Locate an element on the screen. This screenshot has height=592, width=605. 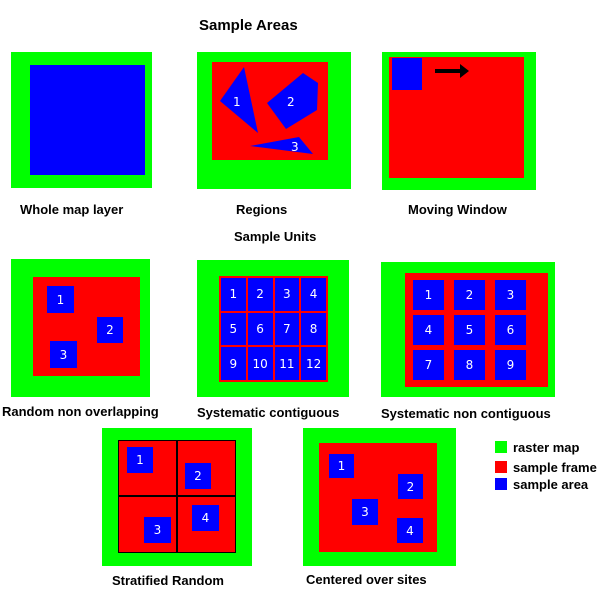
sample-units-title: Sample Units is located at coordinates (275, 236).